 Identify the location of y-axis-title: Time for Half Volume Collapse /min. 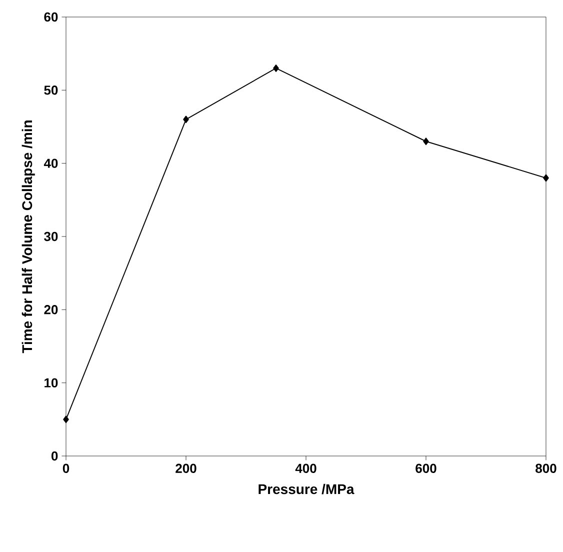
(28, 237).